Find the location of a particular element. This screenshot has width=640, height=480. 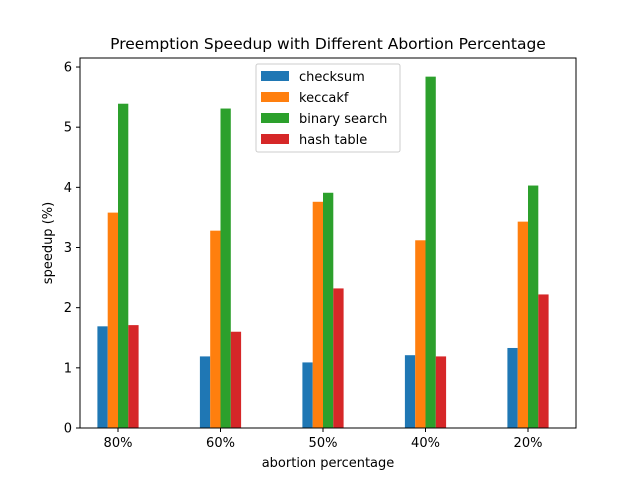

legend-label-checksum: checksum is located at coordinates (332, 77).